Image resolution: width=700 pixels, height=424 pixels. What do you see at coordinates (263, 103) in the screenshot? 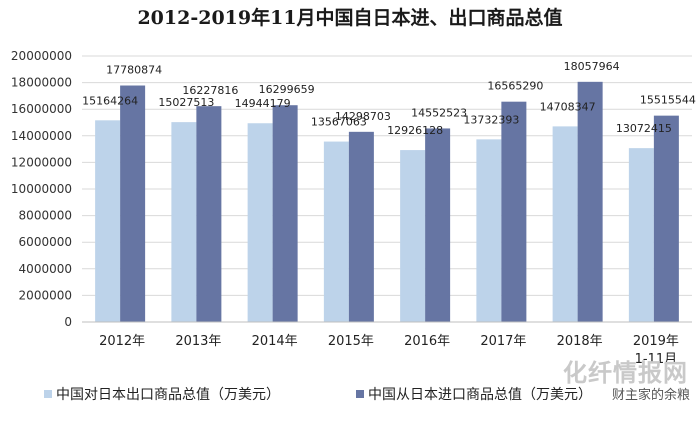
I see `data-label: 14944179` at bounding box center [263, 103].